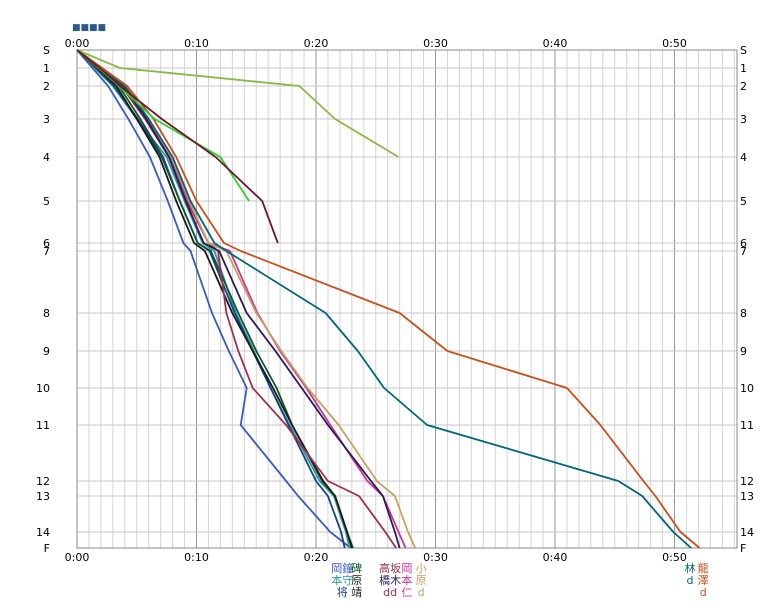  I want to click on x-tick-label-bottom: 0:00, so click(77, 557).